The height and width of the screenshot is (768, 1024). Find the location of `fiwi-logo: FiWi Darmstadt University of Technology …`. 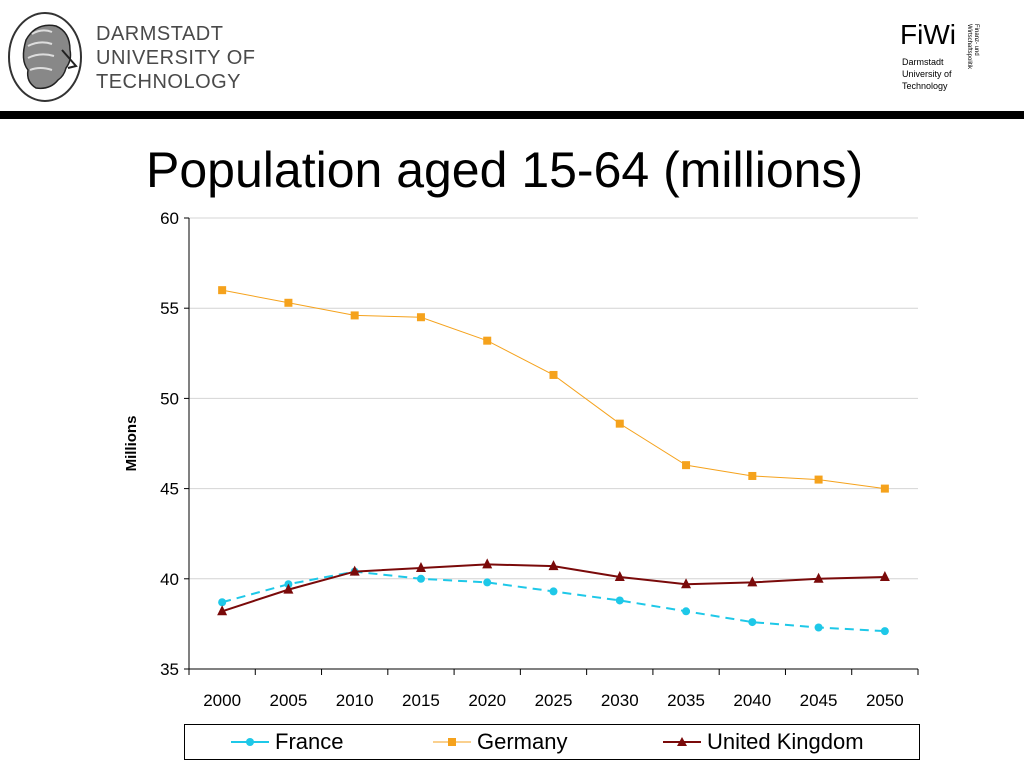

fiwi-logo: FiWi Darmstadt University of Technology … is located at coordinates (945, 60).